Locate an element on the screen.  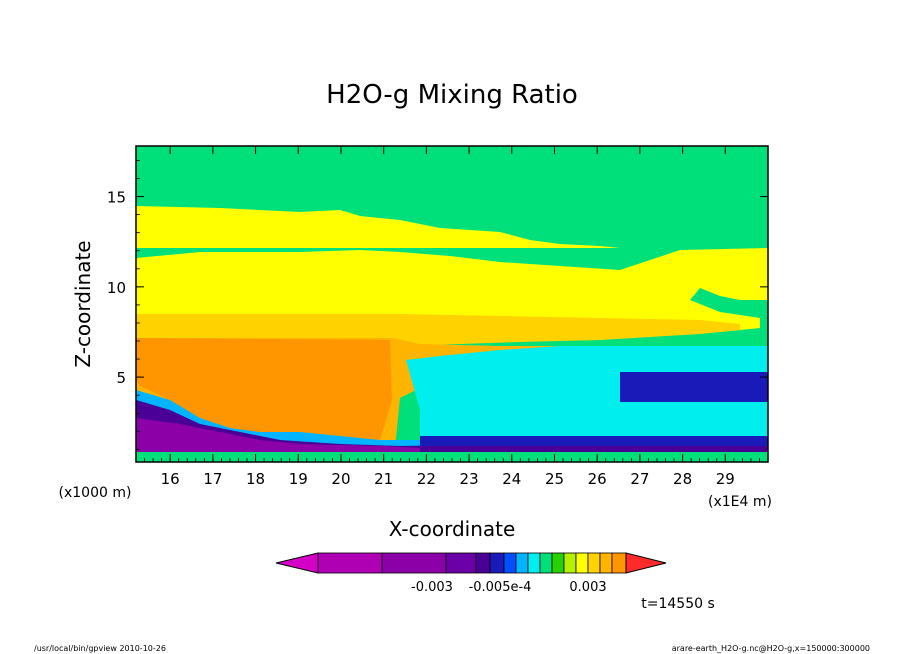
x-unit-left: (x1000 m) is located at coordinates (95, 493).